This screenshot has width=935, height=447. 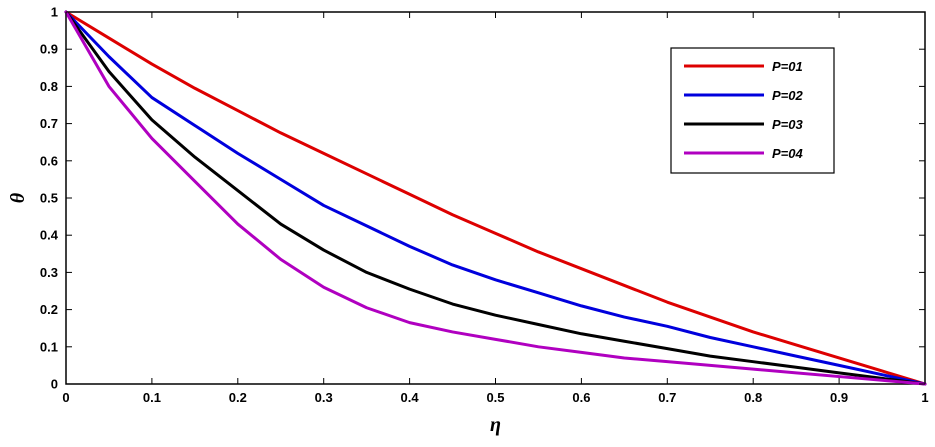 I want to click on y-axis-label: θ, so click(x=18, y=197).